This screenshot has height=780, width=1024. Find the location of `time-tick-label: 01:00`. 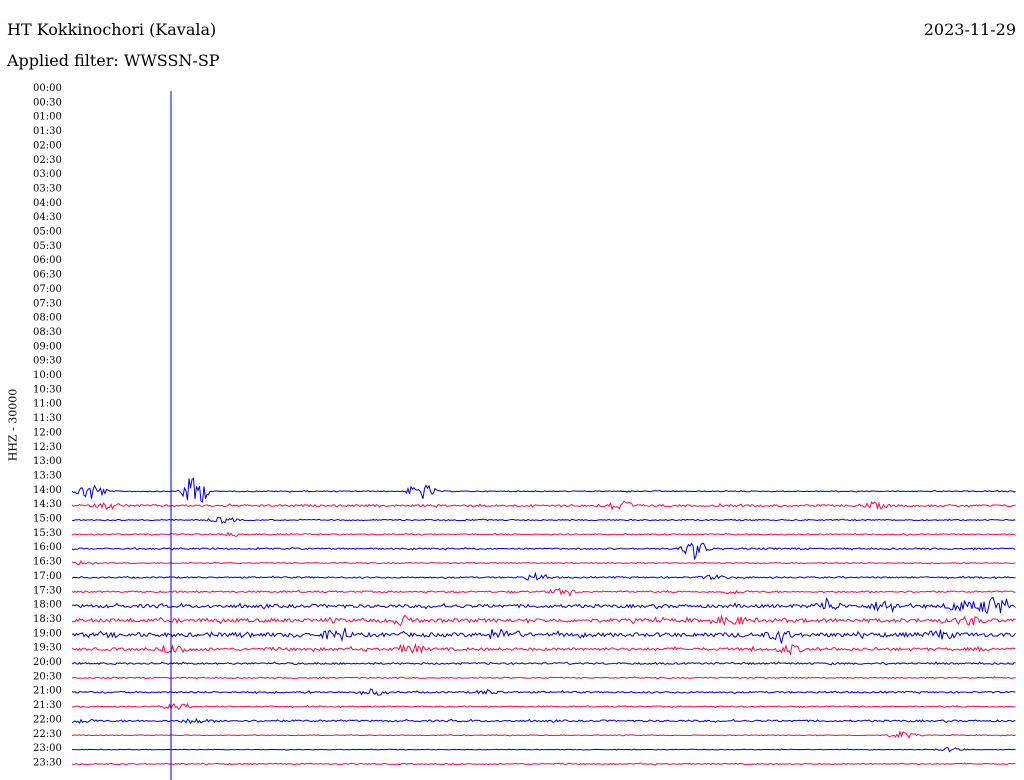

time-tick-label: 01:00 is located at coordinates (47, 117).